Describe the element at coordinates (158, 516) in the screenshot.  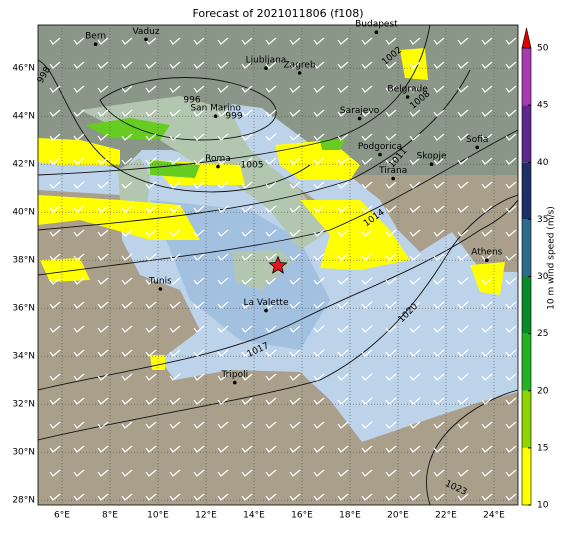
I see `x-tick-label: 10°E` at that location.